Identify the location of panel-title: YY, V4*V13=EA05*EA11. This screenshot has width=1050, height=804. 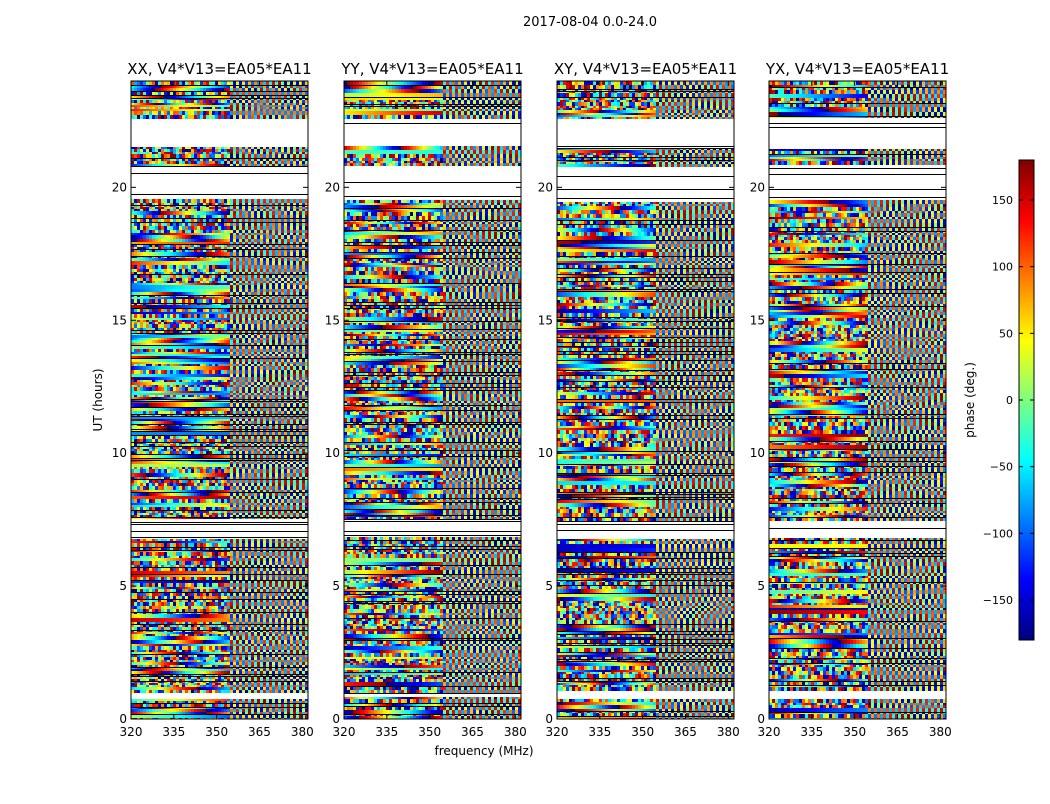
(431, 69).